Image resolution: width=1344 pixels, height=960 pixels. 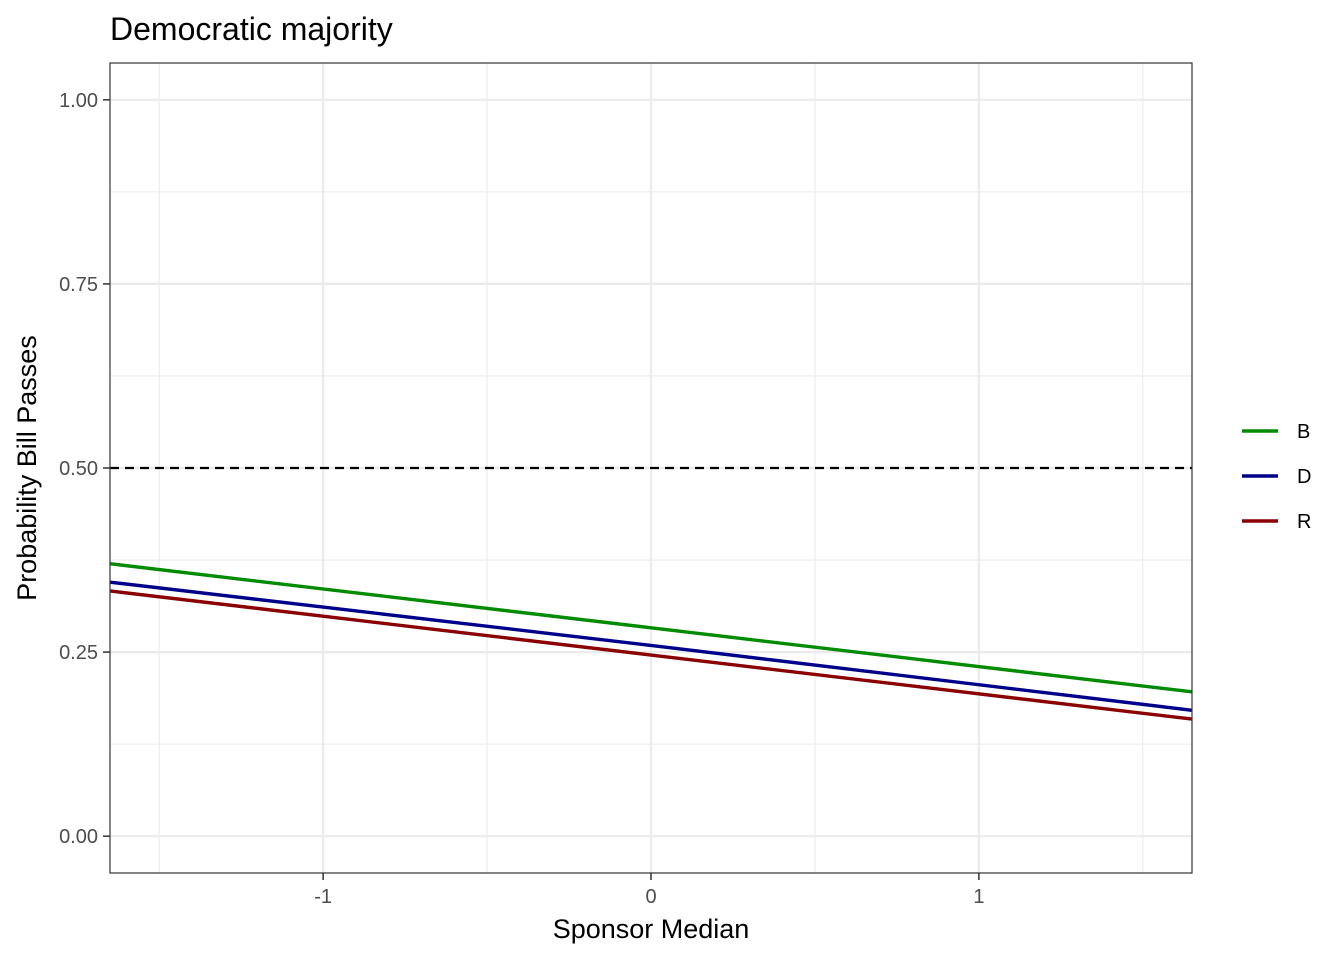 What do you see at coordinates (1304, 477) in the screenshot?
I see `legend-label-D: D` at bounding box center [1304, 477].